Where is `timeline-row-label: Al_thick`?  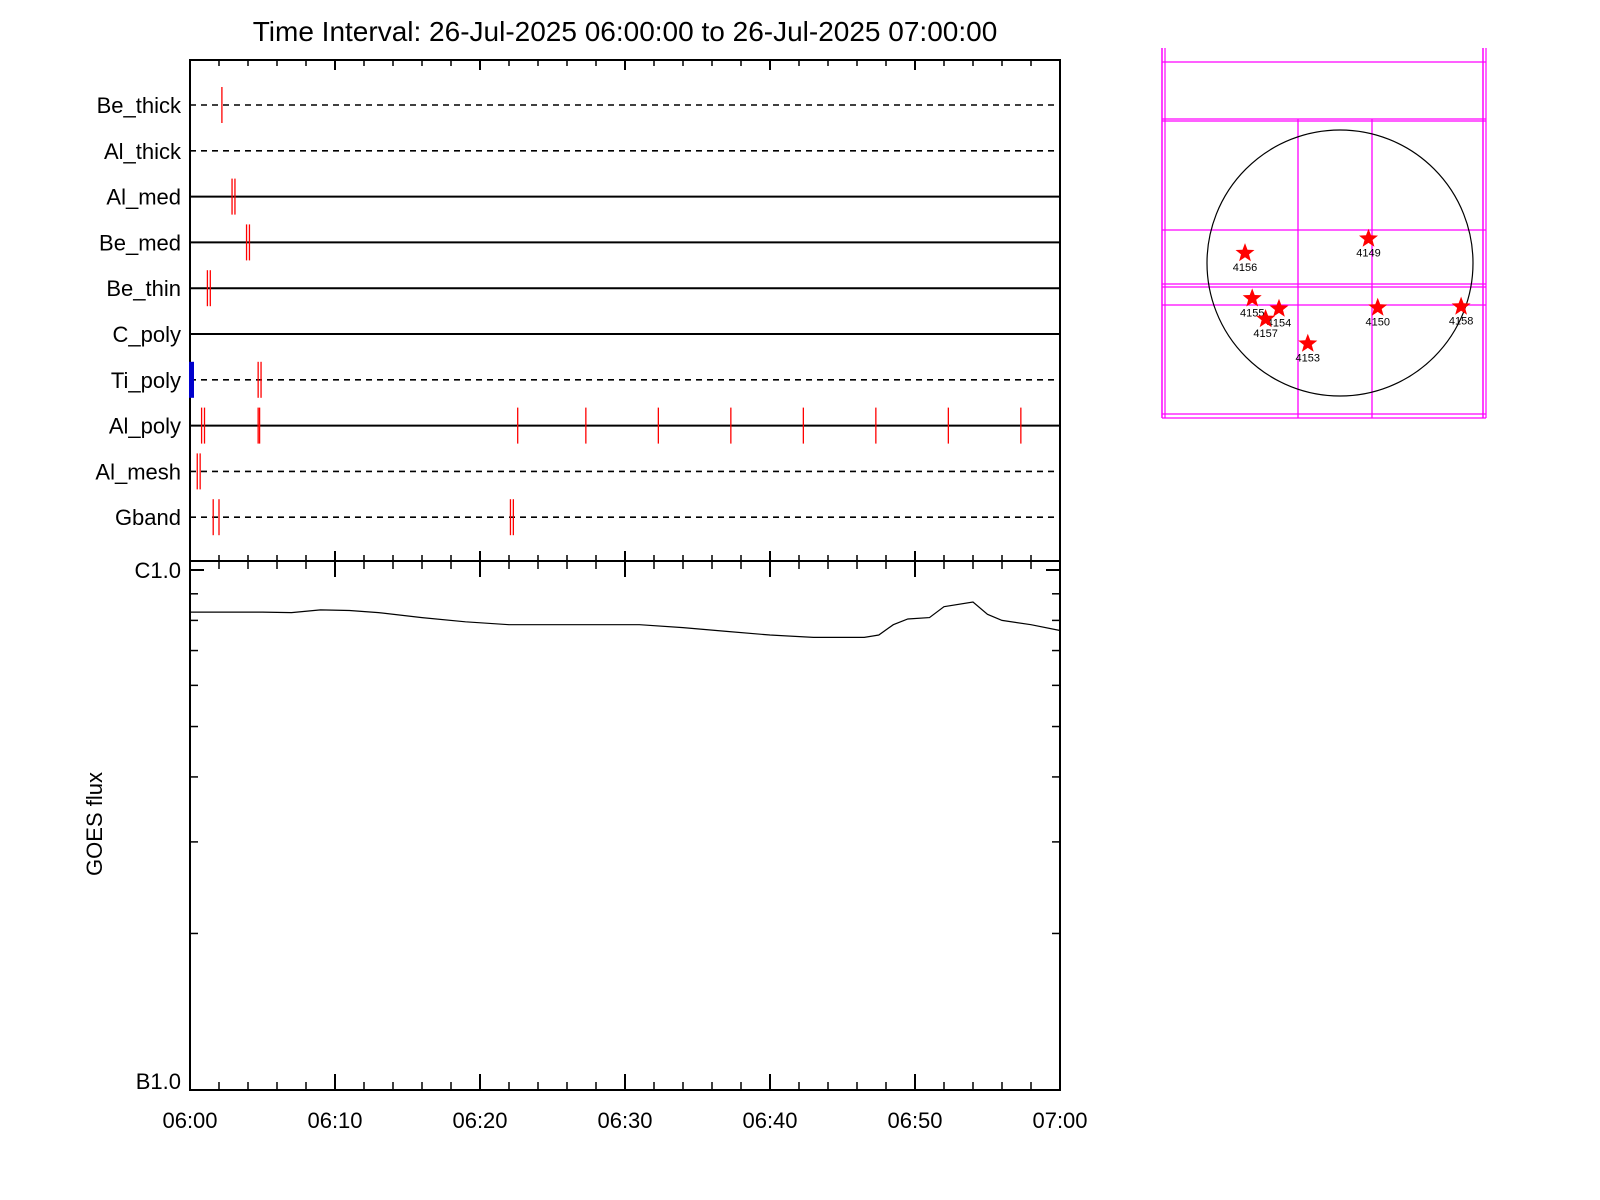
timeline-row-label: Al_thick is located at coordinates (143, 151).